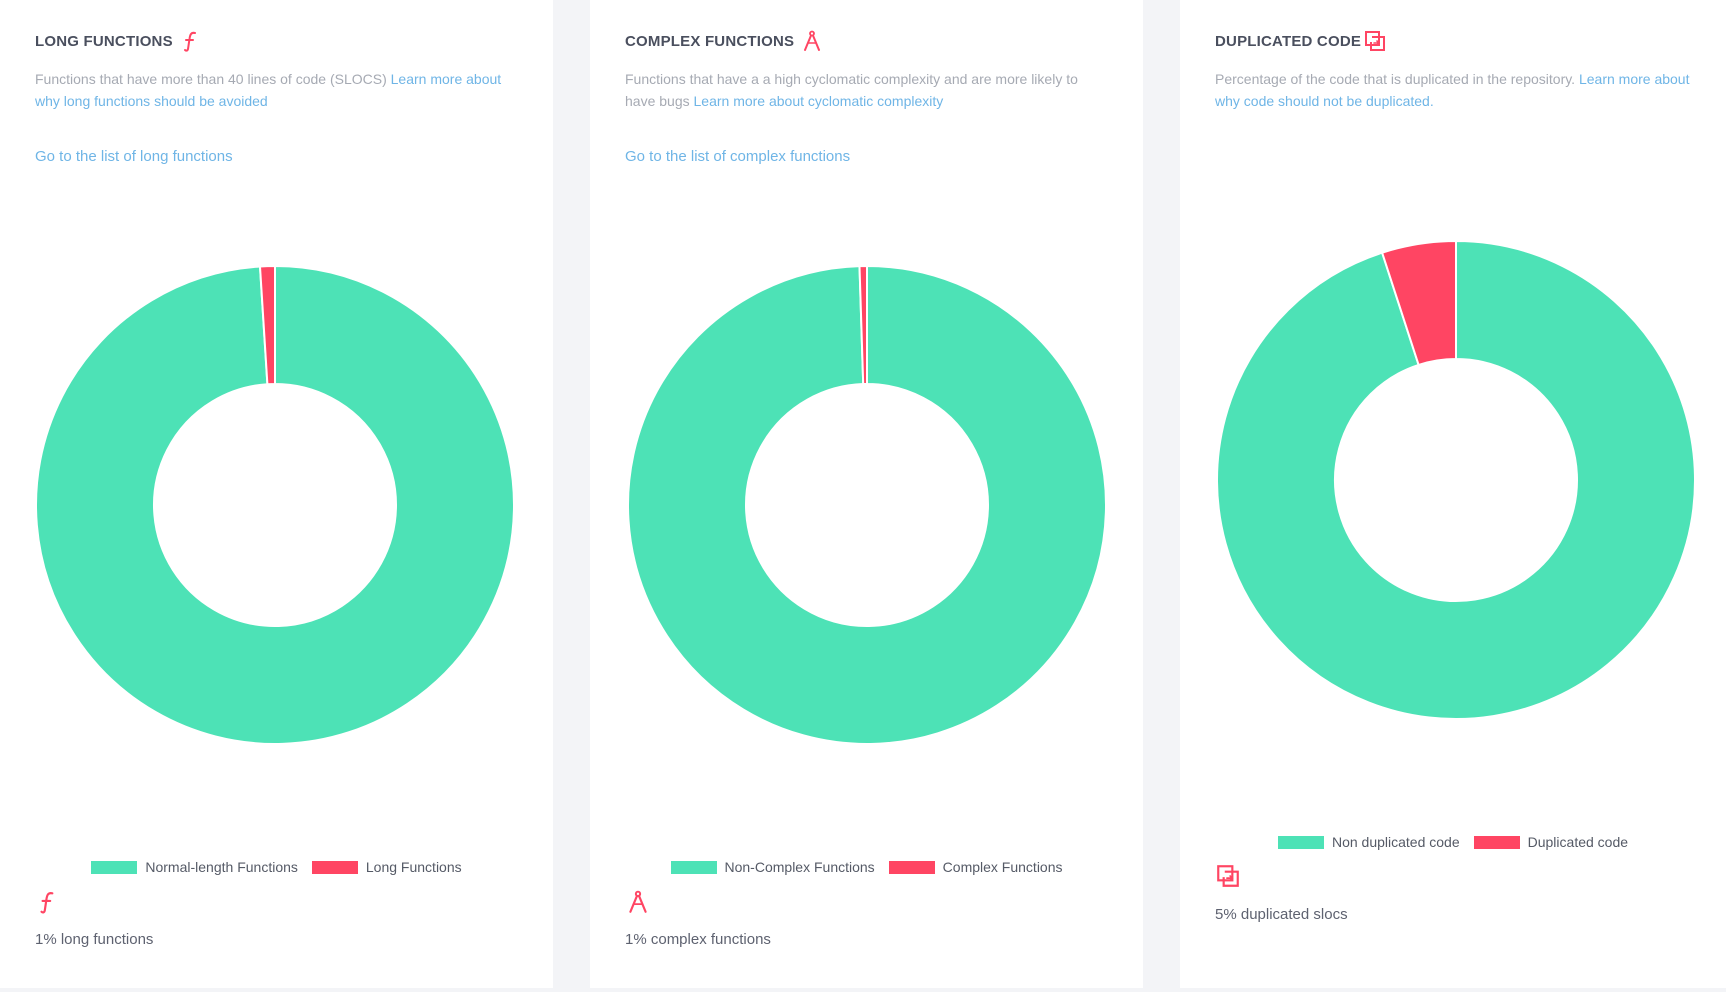  I want to click on card-title: COMPLEX FUNCTIONS, so click(710, 41).